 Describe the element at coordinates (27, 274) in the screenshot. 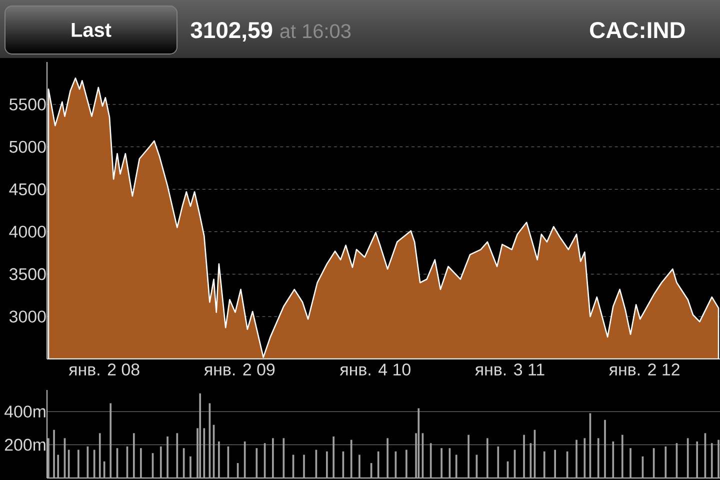

I see `y-tick-label: 3500` at that location.